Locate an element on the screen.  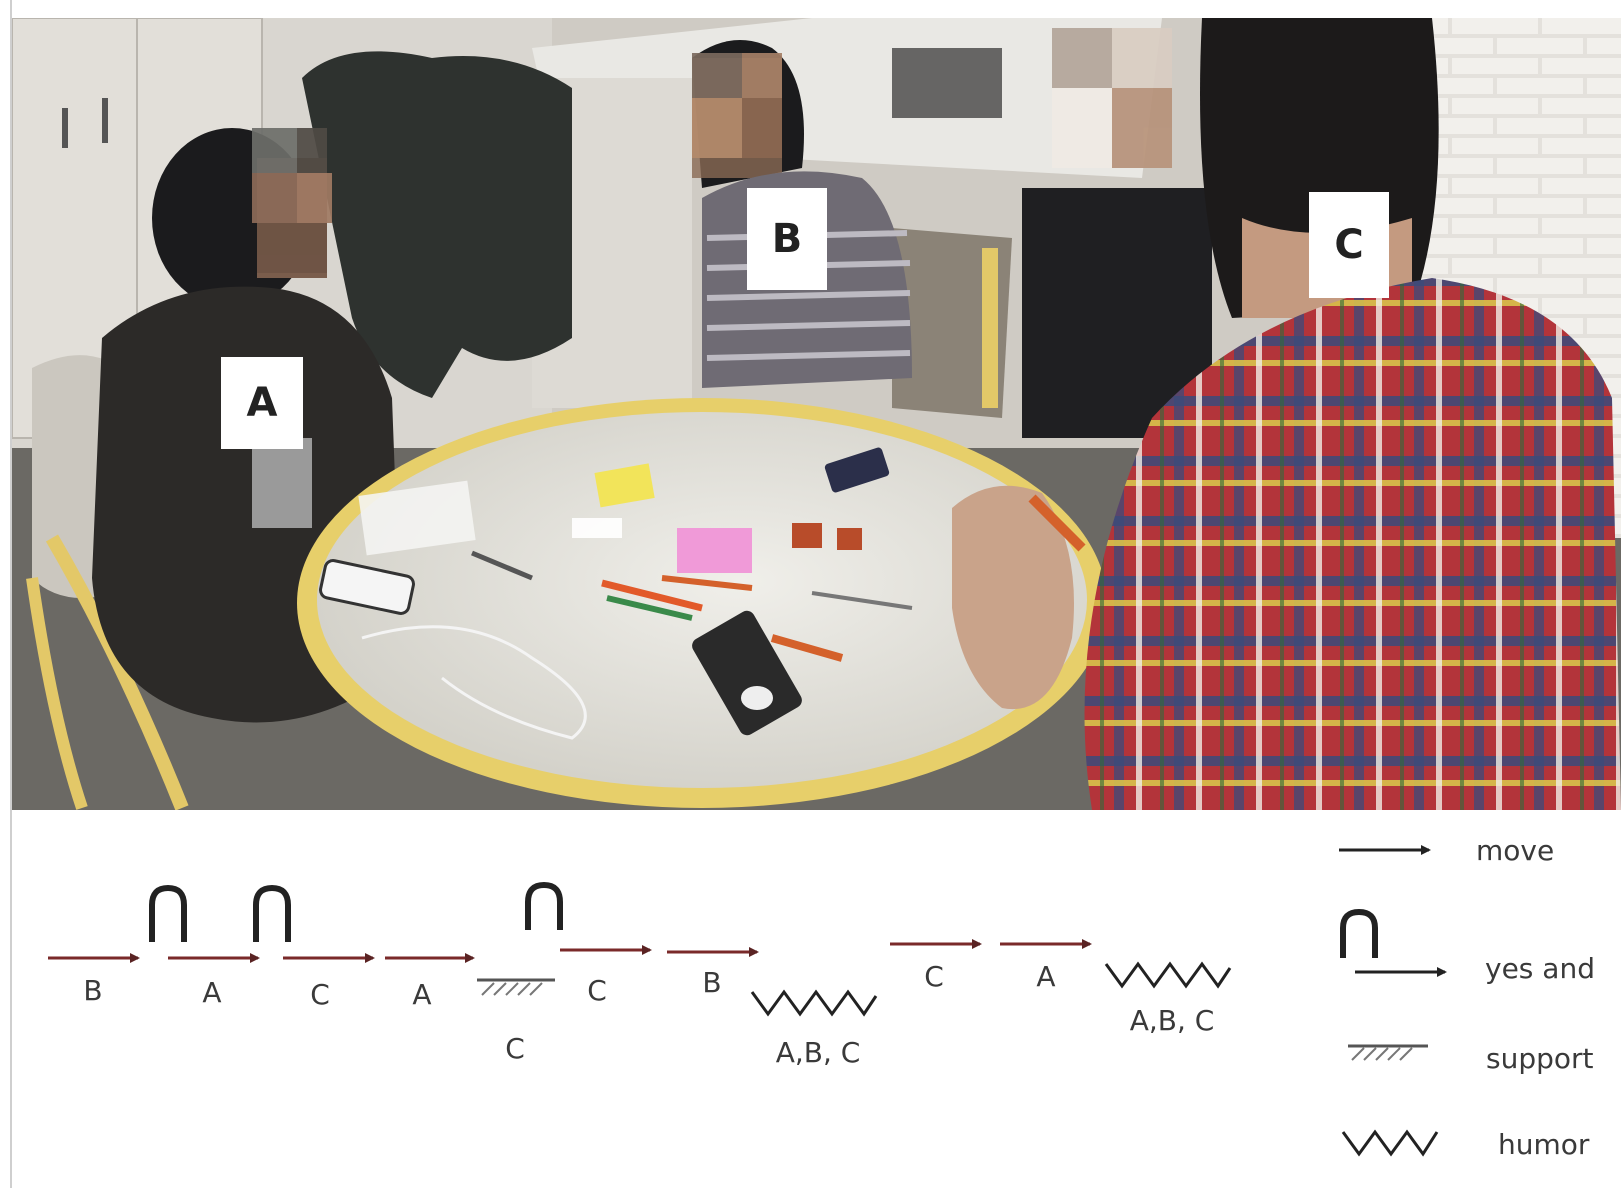
legend: move yes and support humor is located at coordinates (1467, 997).